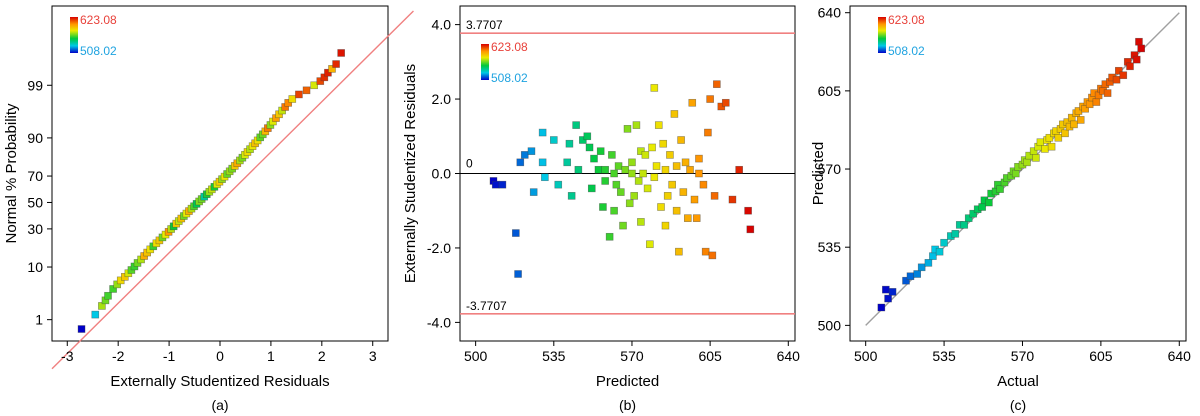  What do you see at coordinates (906, 20) in the screenshot?
I see `colorbar-max-label: 623.08` at bounding box center [906, 20].